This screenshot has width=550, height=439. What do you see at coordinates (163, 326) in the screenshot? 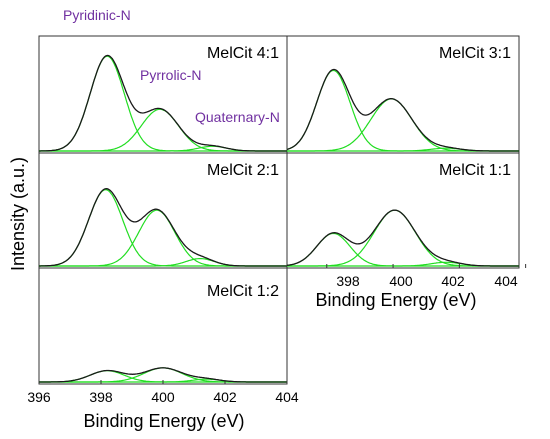
I see `panel-melcit-1-2: MelCit 1:2` at bounding box center [163, 326].